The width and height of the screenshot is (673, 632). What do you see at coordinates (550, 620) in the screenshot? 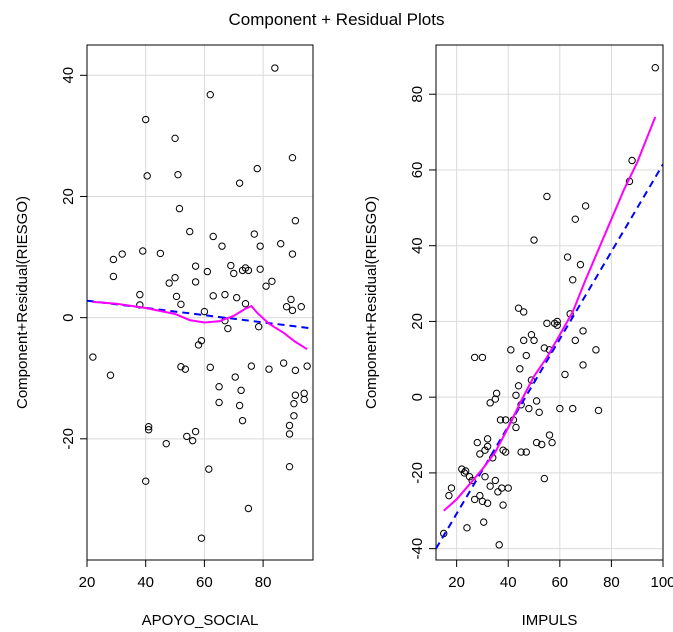
I see `x-axis-label: IMPULS` at bounding box center [550, 620].